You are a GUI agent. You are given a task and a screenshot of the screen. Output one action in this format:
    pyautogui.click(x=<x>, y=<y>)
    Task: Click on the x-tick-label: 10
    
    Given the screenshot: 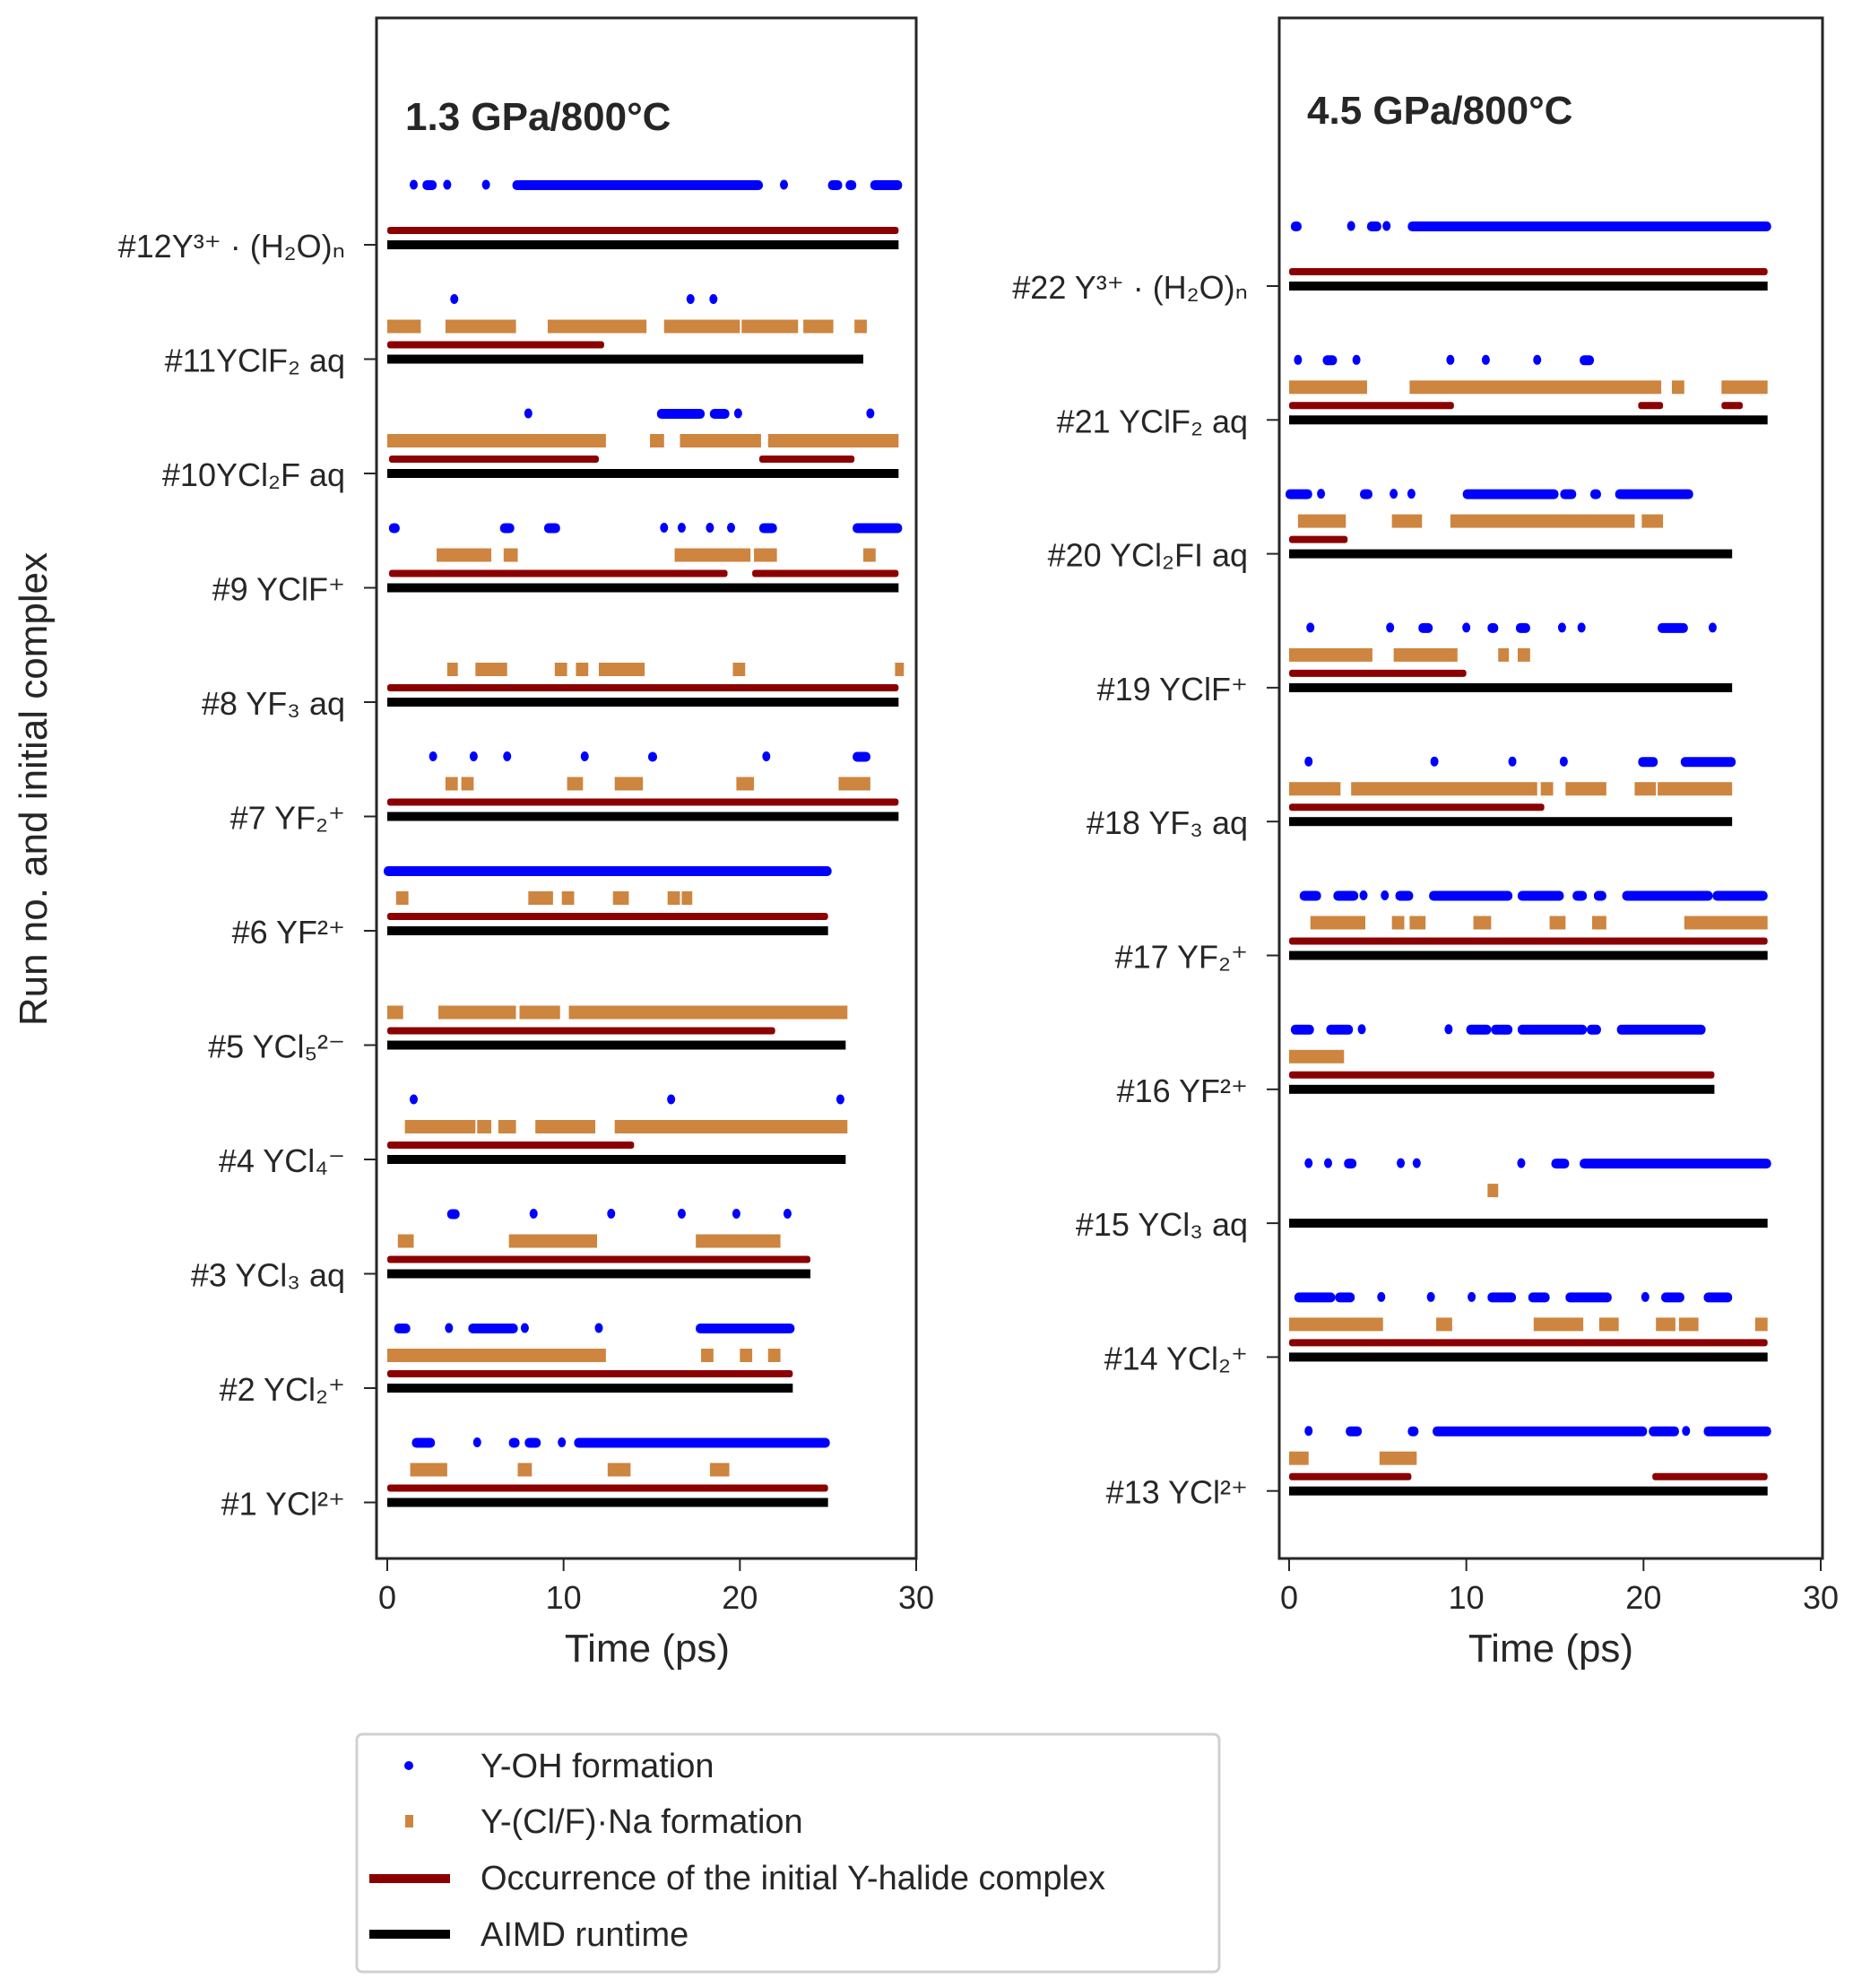 What is the action you would take?
    pyautogui.click(x=1467, y=1597)
    